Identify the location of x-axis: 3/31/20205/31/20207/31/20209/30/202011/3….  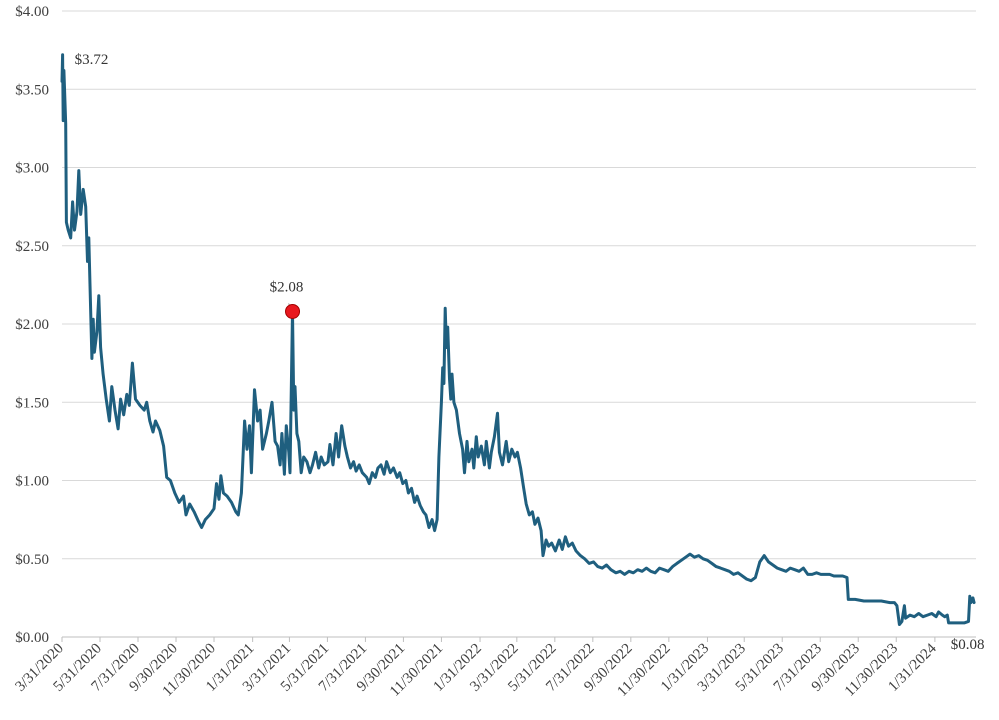
(494, 668).